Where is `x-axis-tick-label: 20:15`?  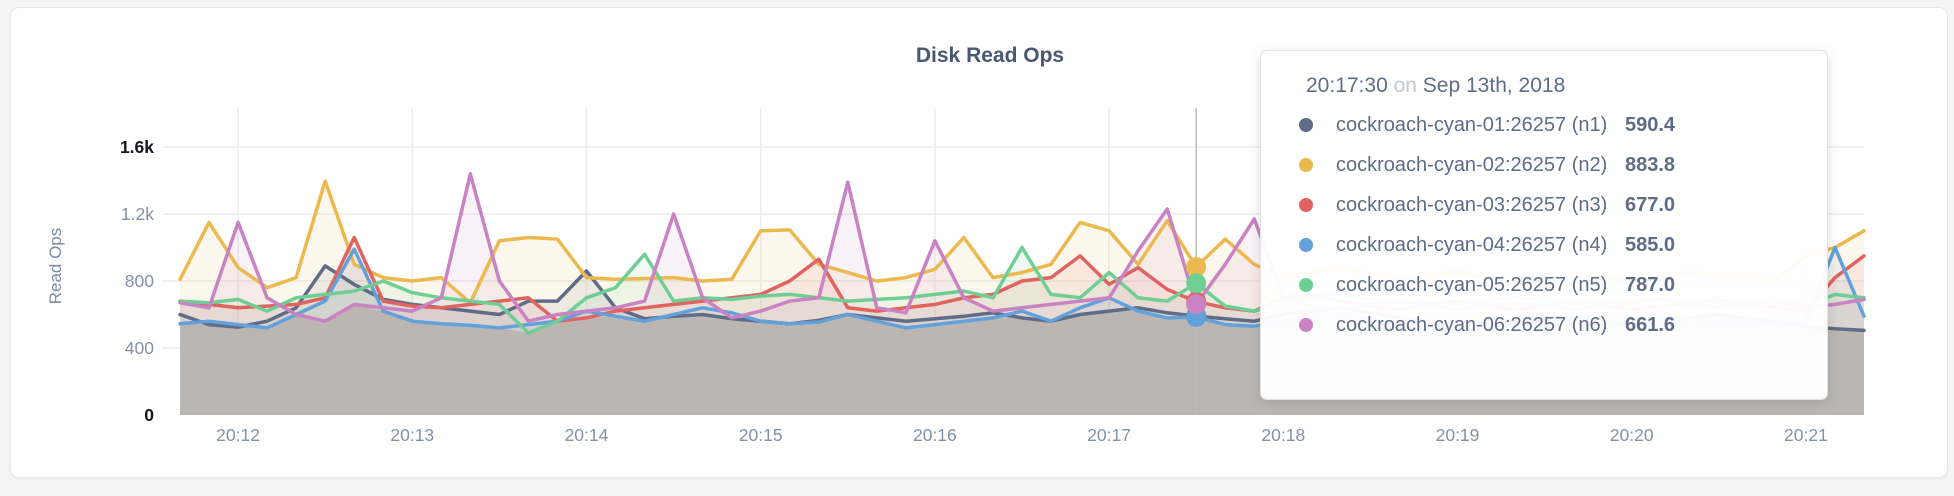
x-axis-tick-label: 20:15 is located at coordinates (761, 435).